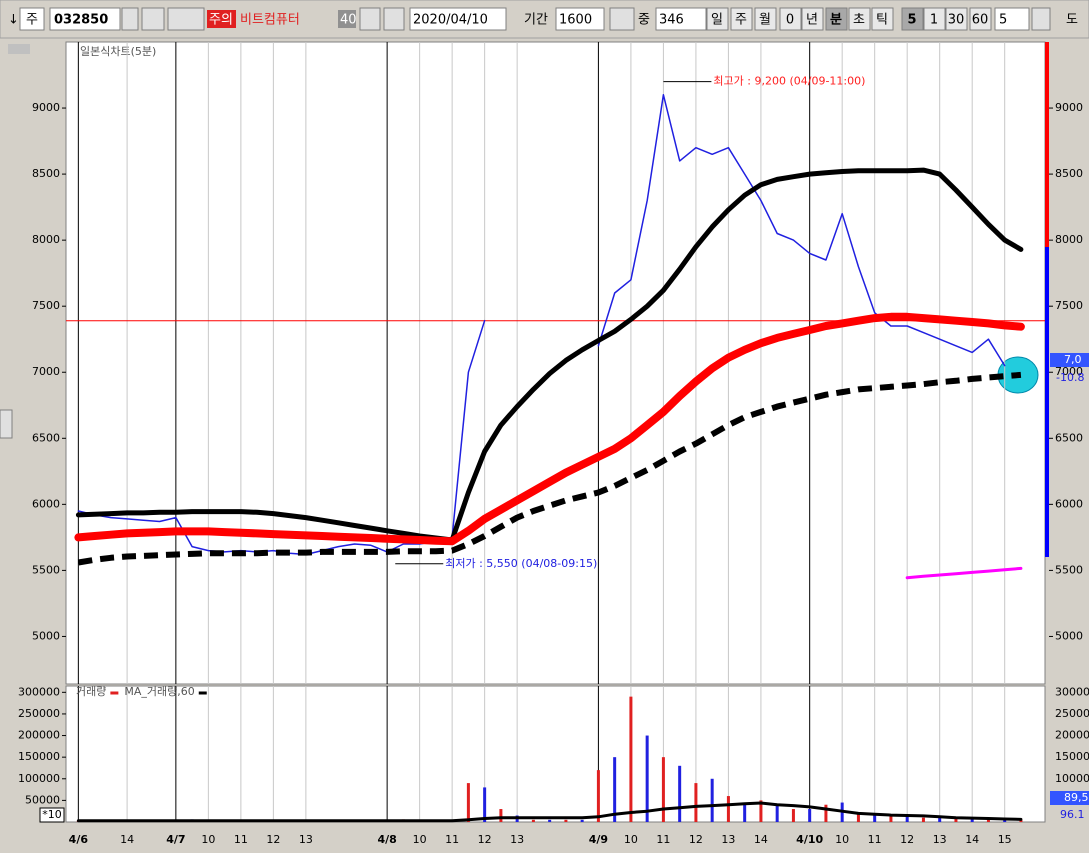 The width and height of the screenshot is (1089, 853). I want to click on interval-label: 60, so click(980, 20).